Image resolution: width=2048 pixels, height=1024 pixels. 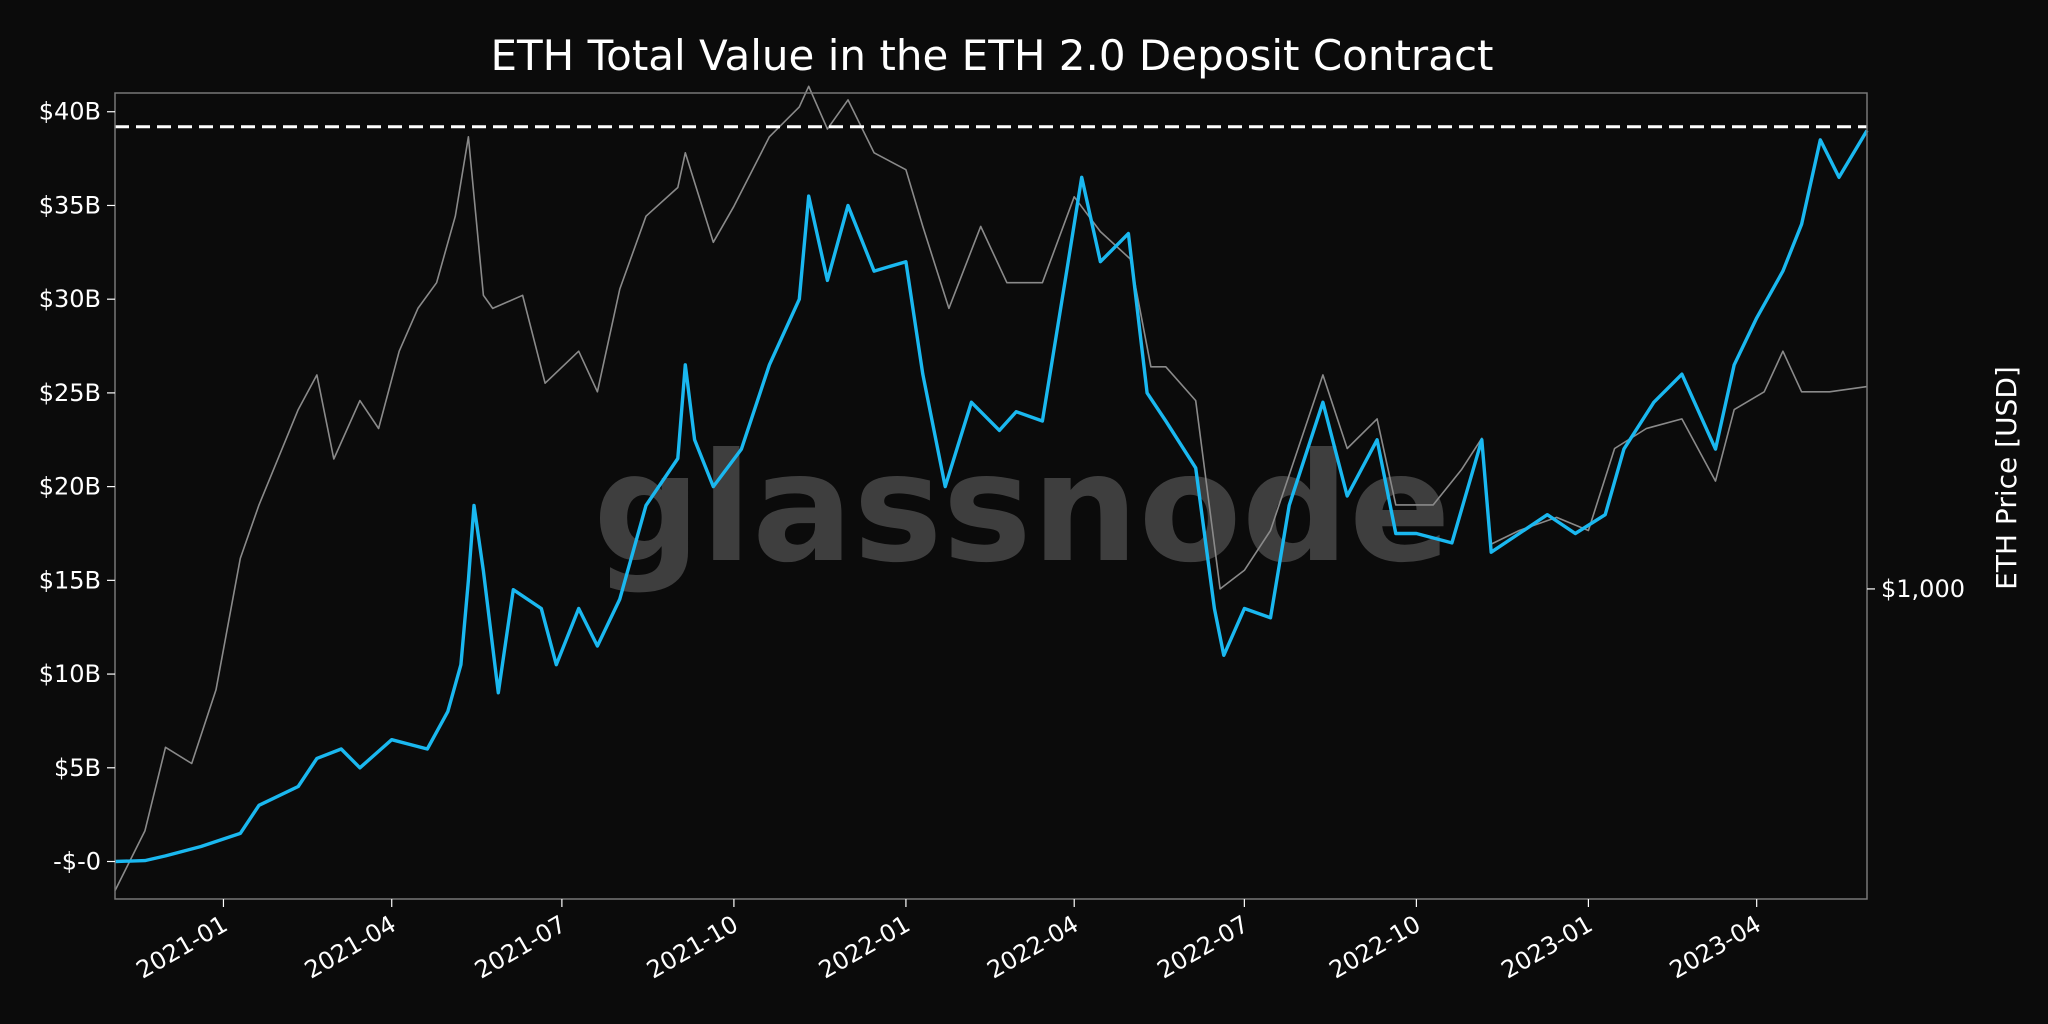 I want to click on y-tick-label: $10B, so click(x=70, y=674).